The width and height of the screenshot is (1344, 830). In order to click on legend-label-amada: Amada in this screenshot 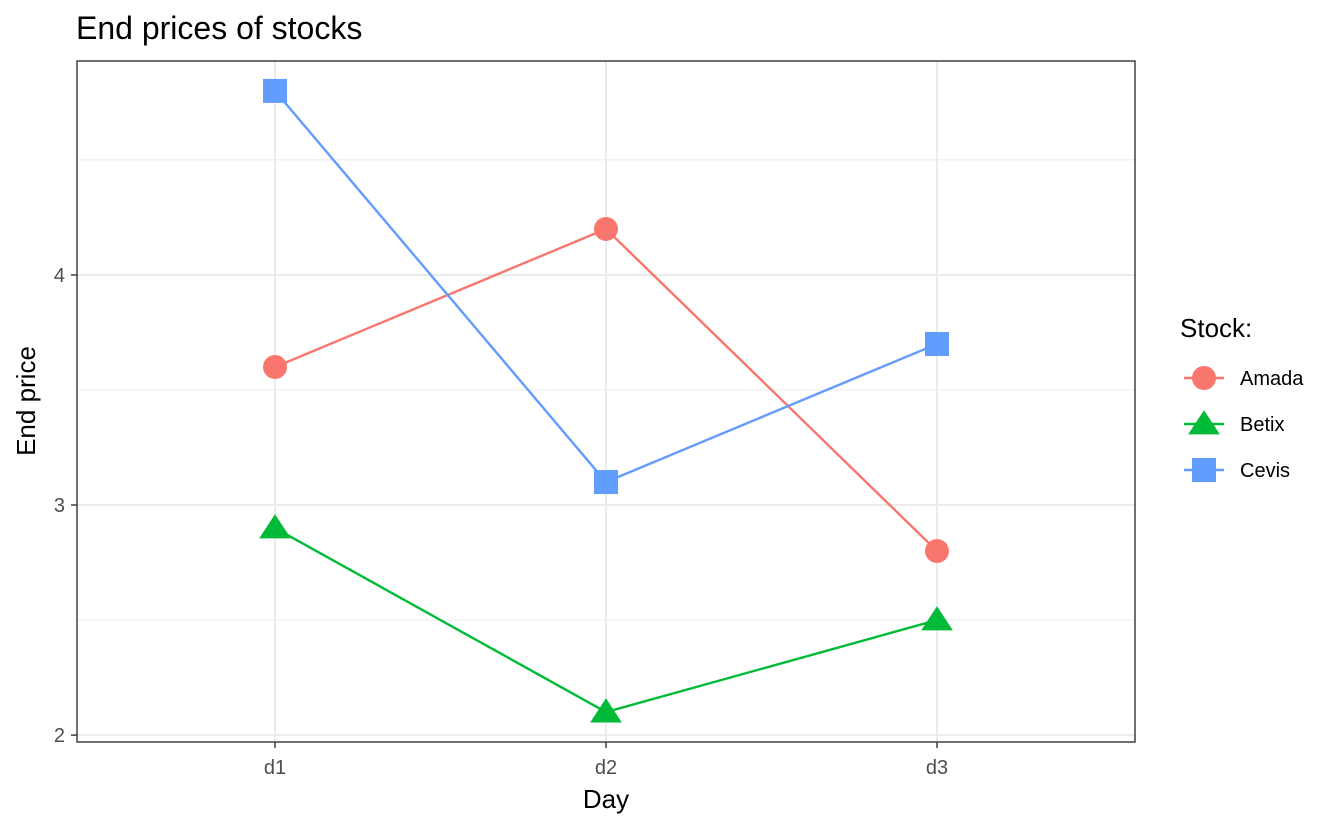, I will do `click(1272, 379)`.